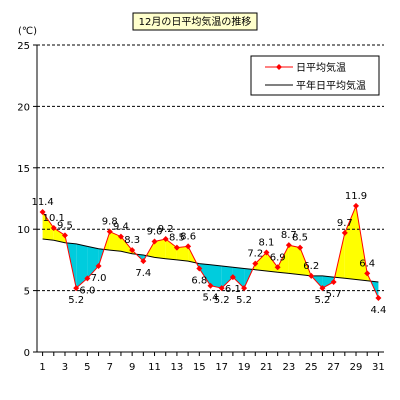 This screenshot has width=400, height=400. Describe the element at coordinates (87, 367) in the screenshot. I see `x-tick-label: 5` at that location.